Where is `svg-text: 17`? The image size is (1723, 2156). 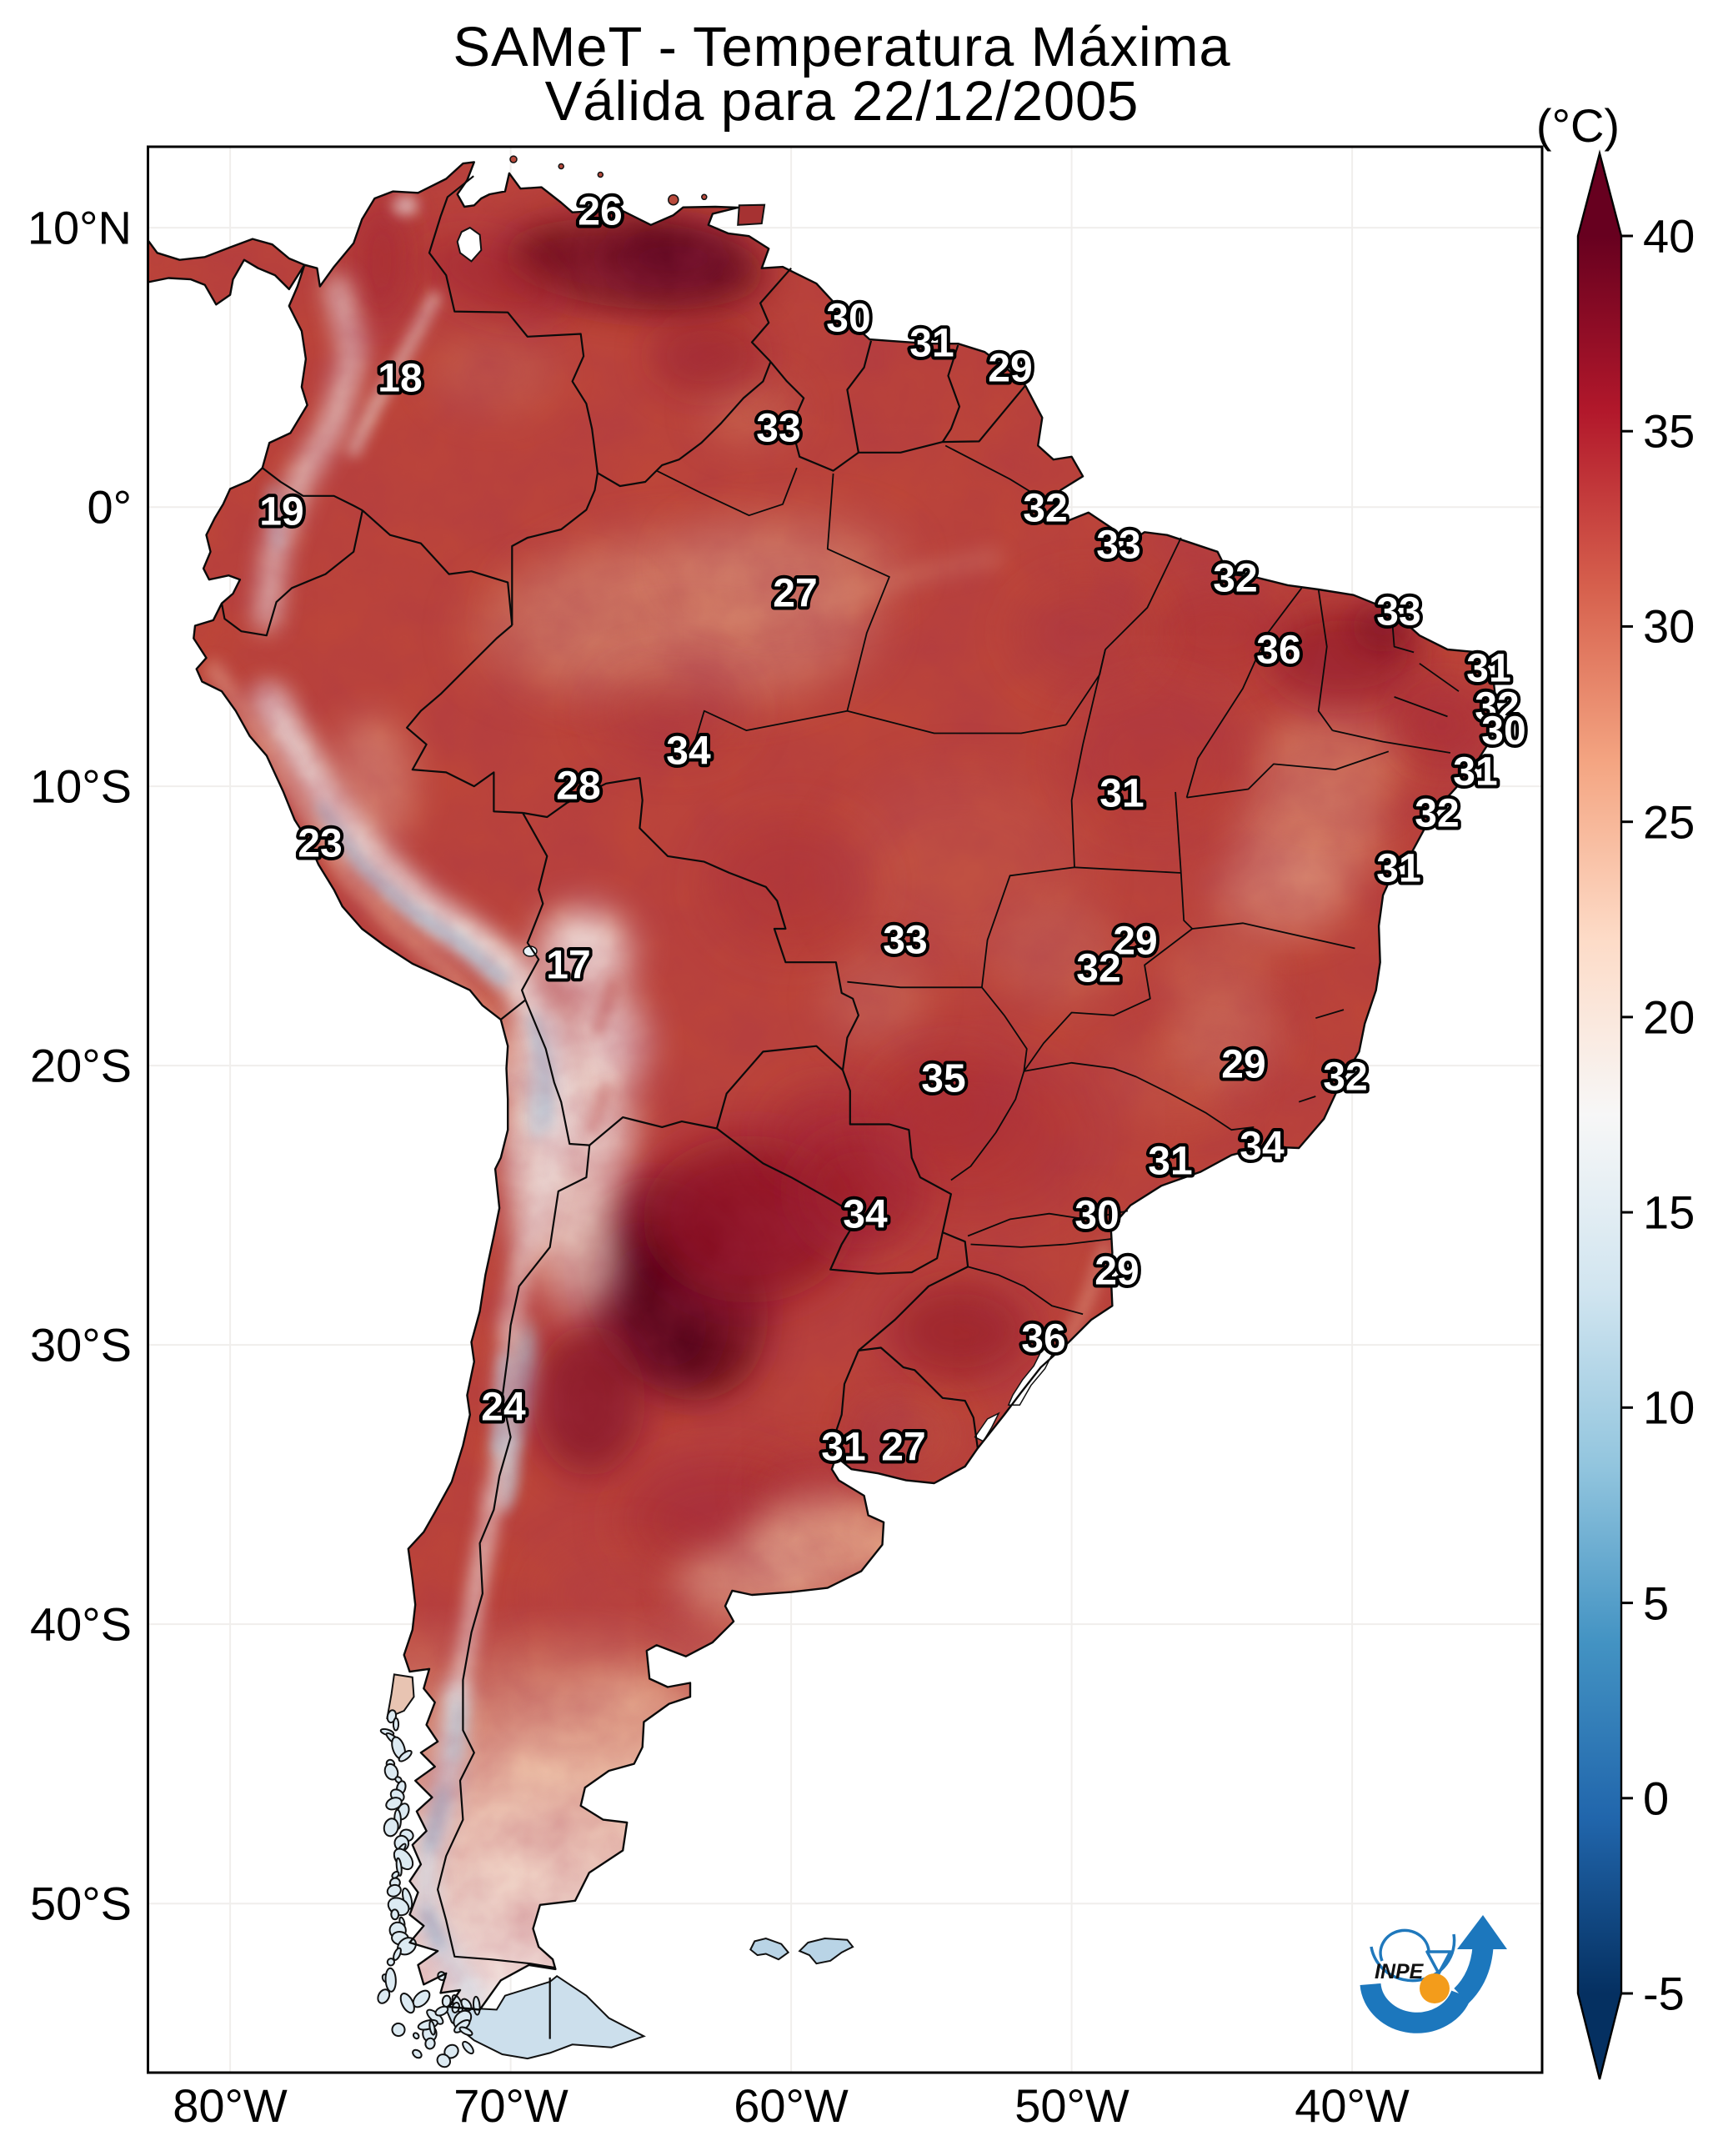
svg-text: 17 is located at coordinates (568, 966).